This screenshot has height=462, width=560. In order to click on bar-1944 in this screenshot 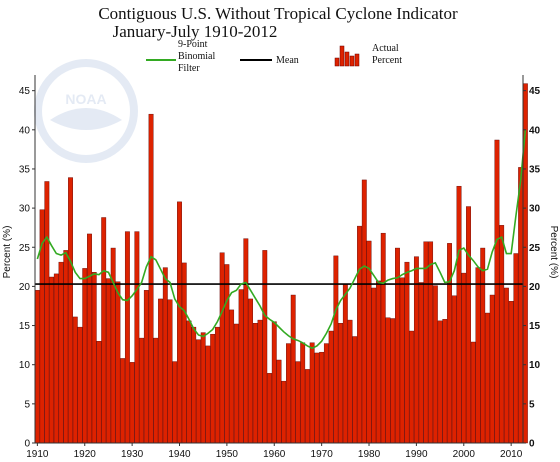, I will do `click(198, 391)`.